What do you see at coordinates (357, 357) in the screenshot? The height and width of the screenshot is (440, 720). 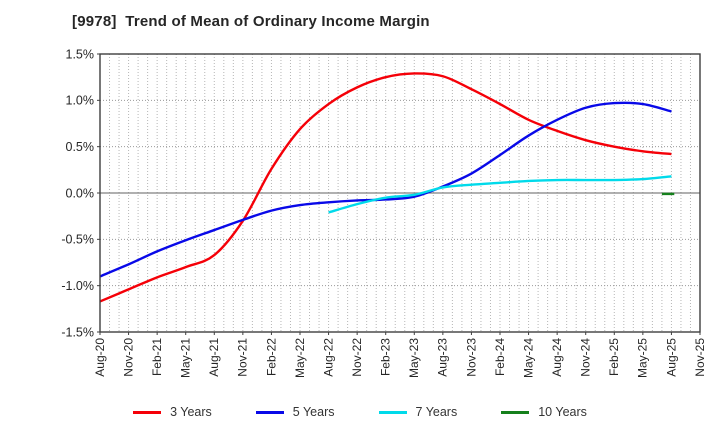 I see `x-tick-label: Nov-22` at bounding box center [357, 357].